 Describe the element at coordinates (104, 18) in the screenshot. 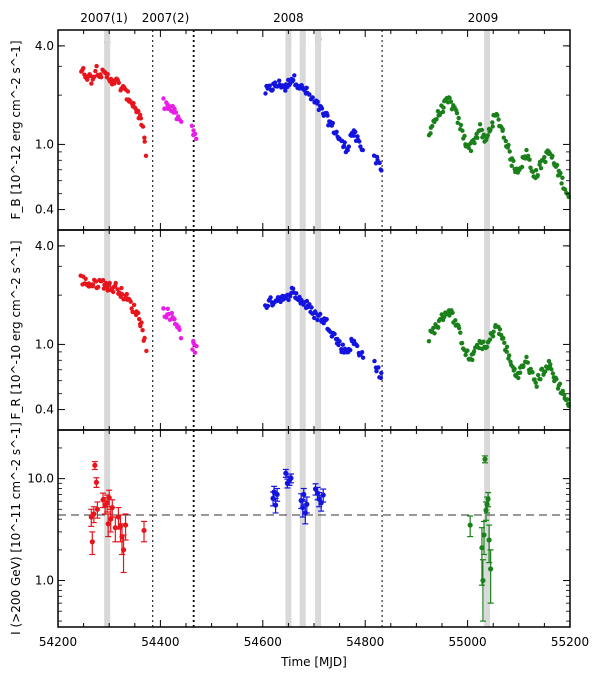

I see `season-label: 2007(1)` at that location.